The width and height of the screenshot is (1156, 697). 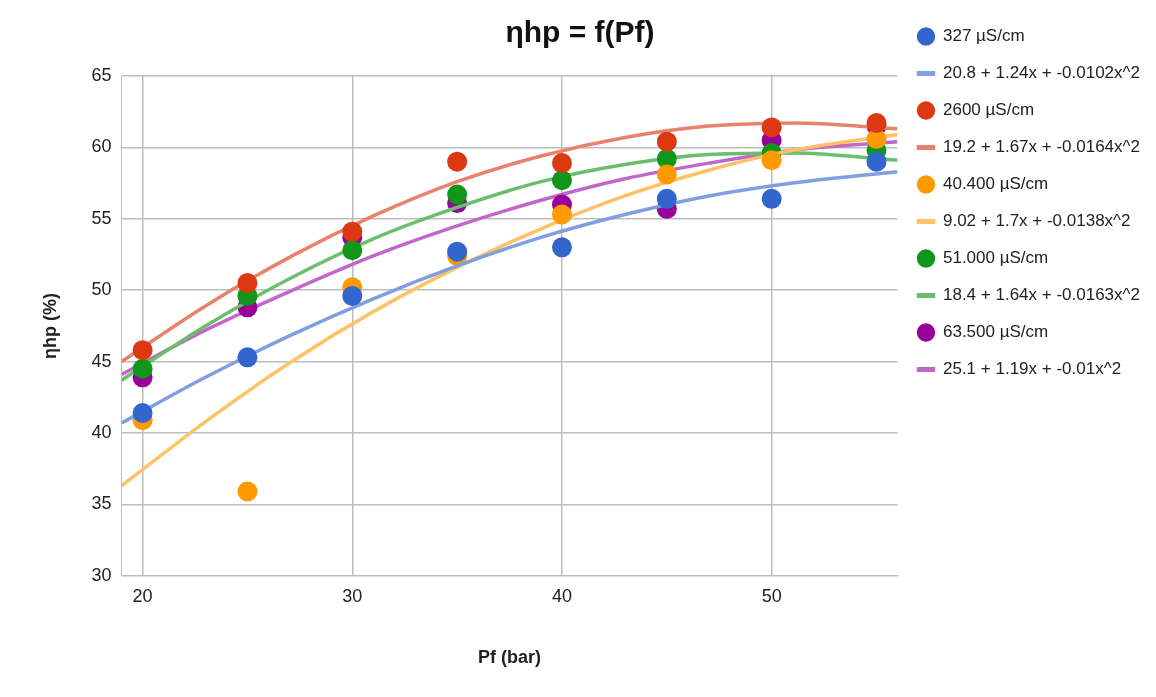 I want to click on y-tick-label: 50, so click(x=101, y=289).